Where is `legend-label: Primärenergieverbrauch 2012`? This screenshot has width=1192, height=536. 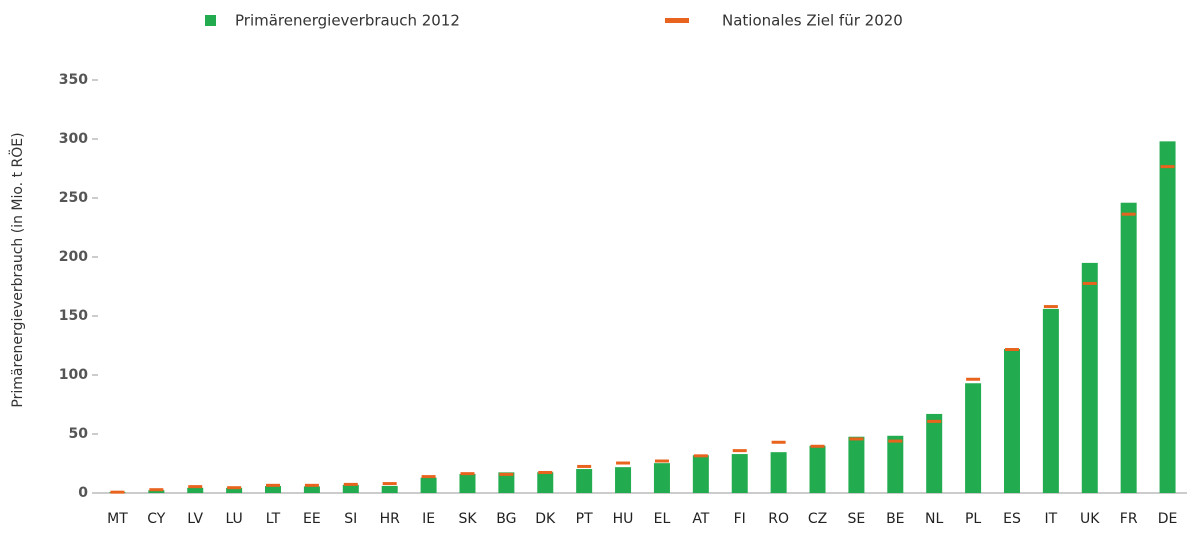
legend-label: Primärenergieverbrauch 2012 is located at coordinates (347, 21).